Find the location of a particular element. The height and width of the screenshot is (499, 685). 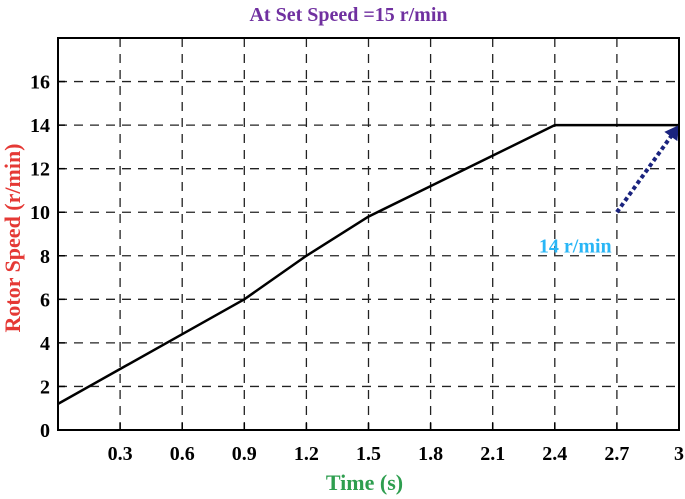

x-tick-label: 3 is located at coordinates (679, 454).